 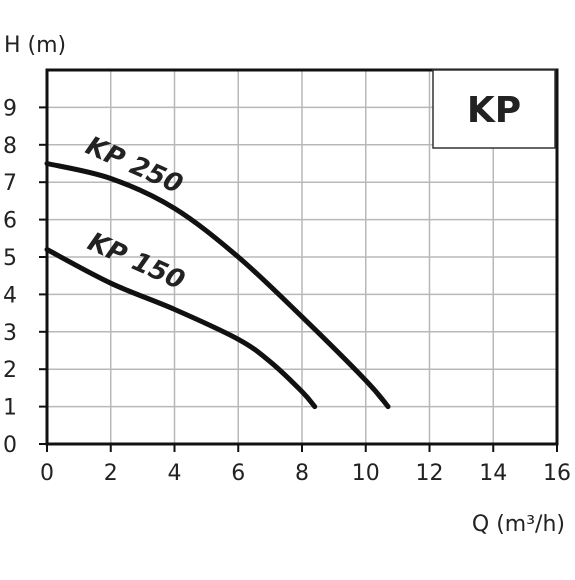 I want to click on x-tick-label-7: 14, so click(x=493, y=473).